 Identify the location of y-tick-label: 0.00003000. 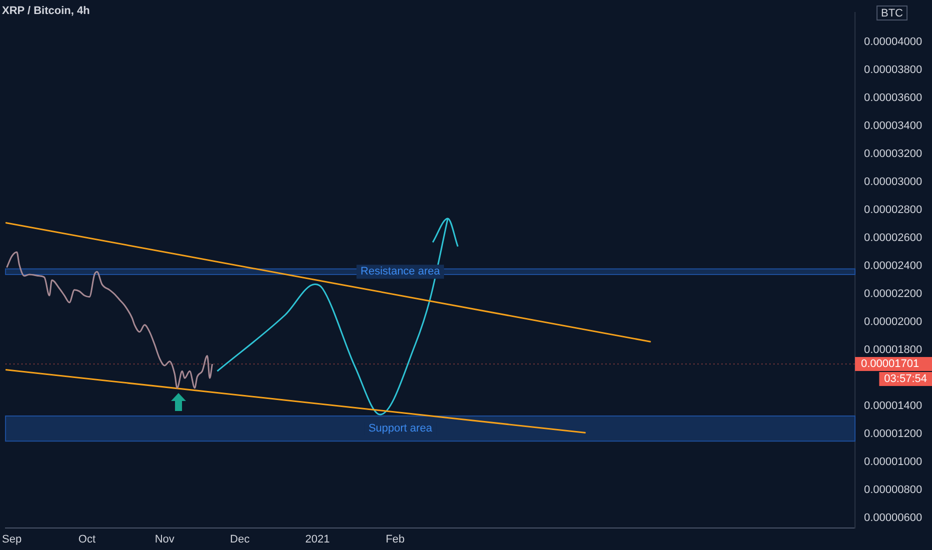
(893, 182).